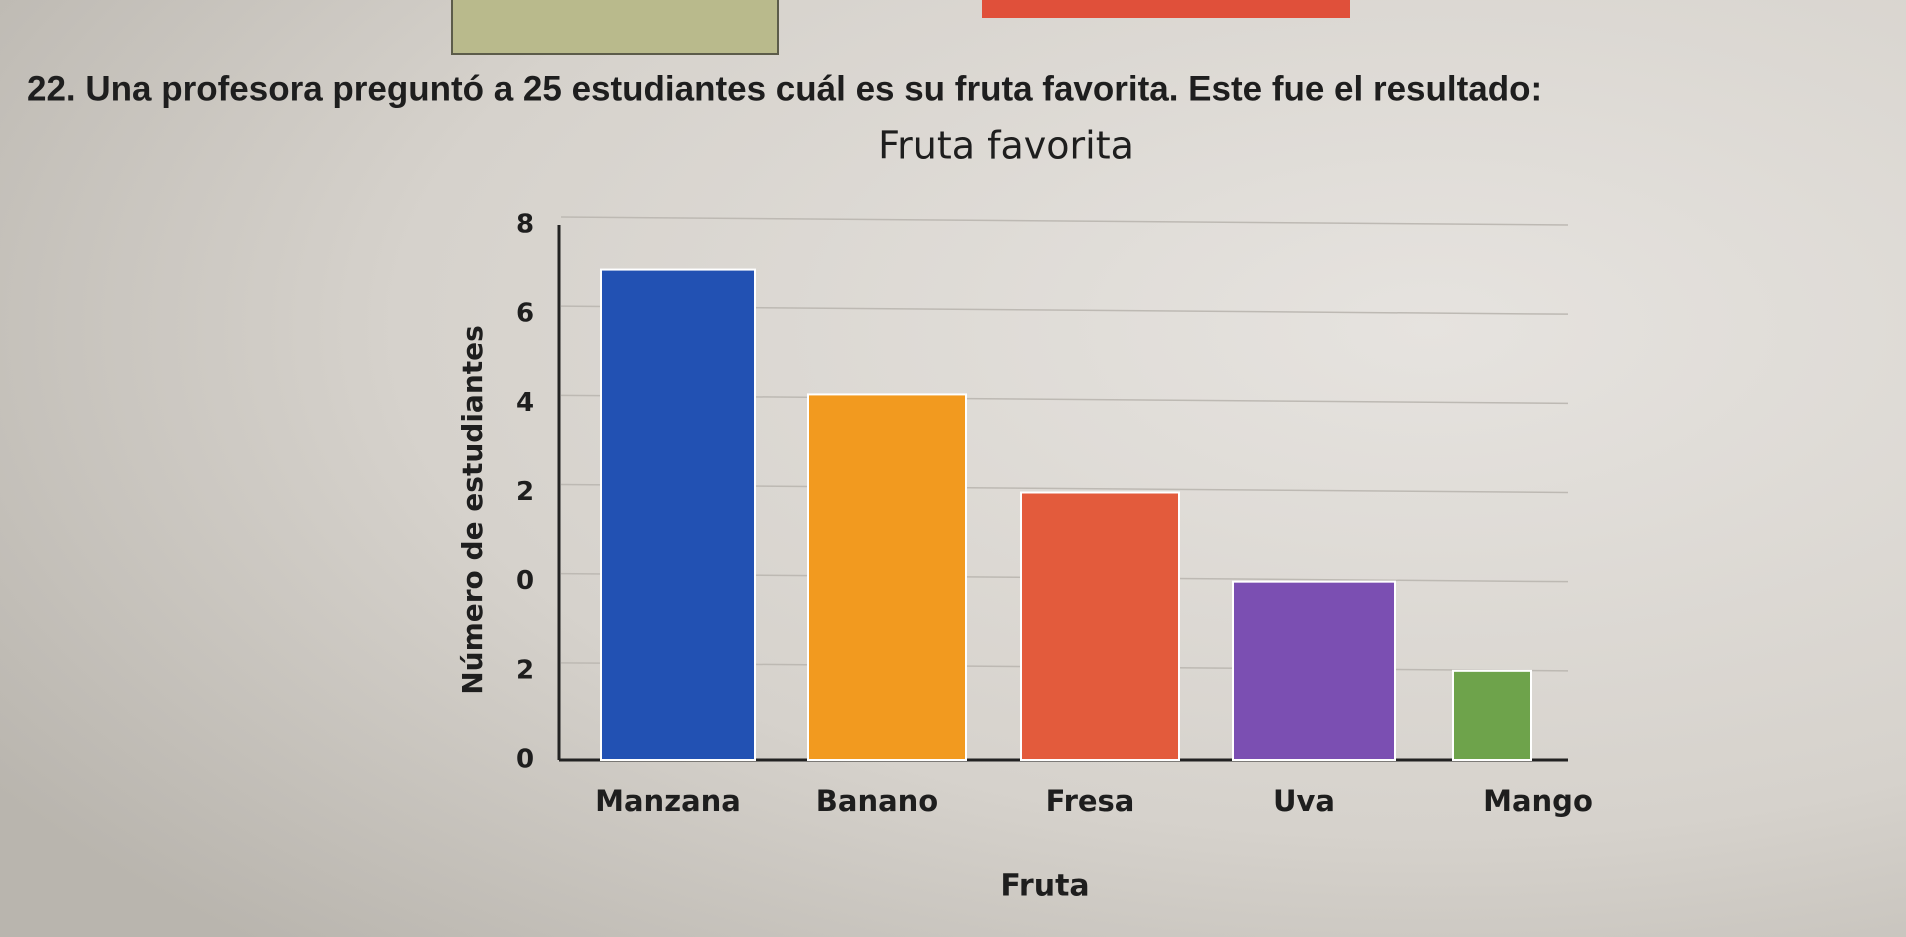  Describe the element at coordinates (1044, 886) in the screenshot. I see `x-axis-label: Fruta` at that location.